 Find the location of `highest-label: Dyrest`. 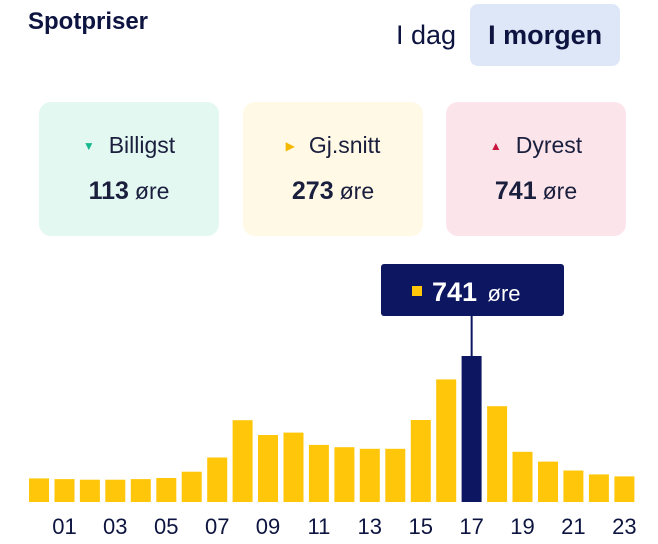

highest-label: Dyrest is located at coordinates (549, 145).